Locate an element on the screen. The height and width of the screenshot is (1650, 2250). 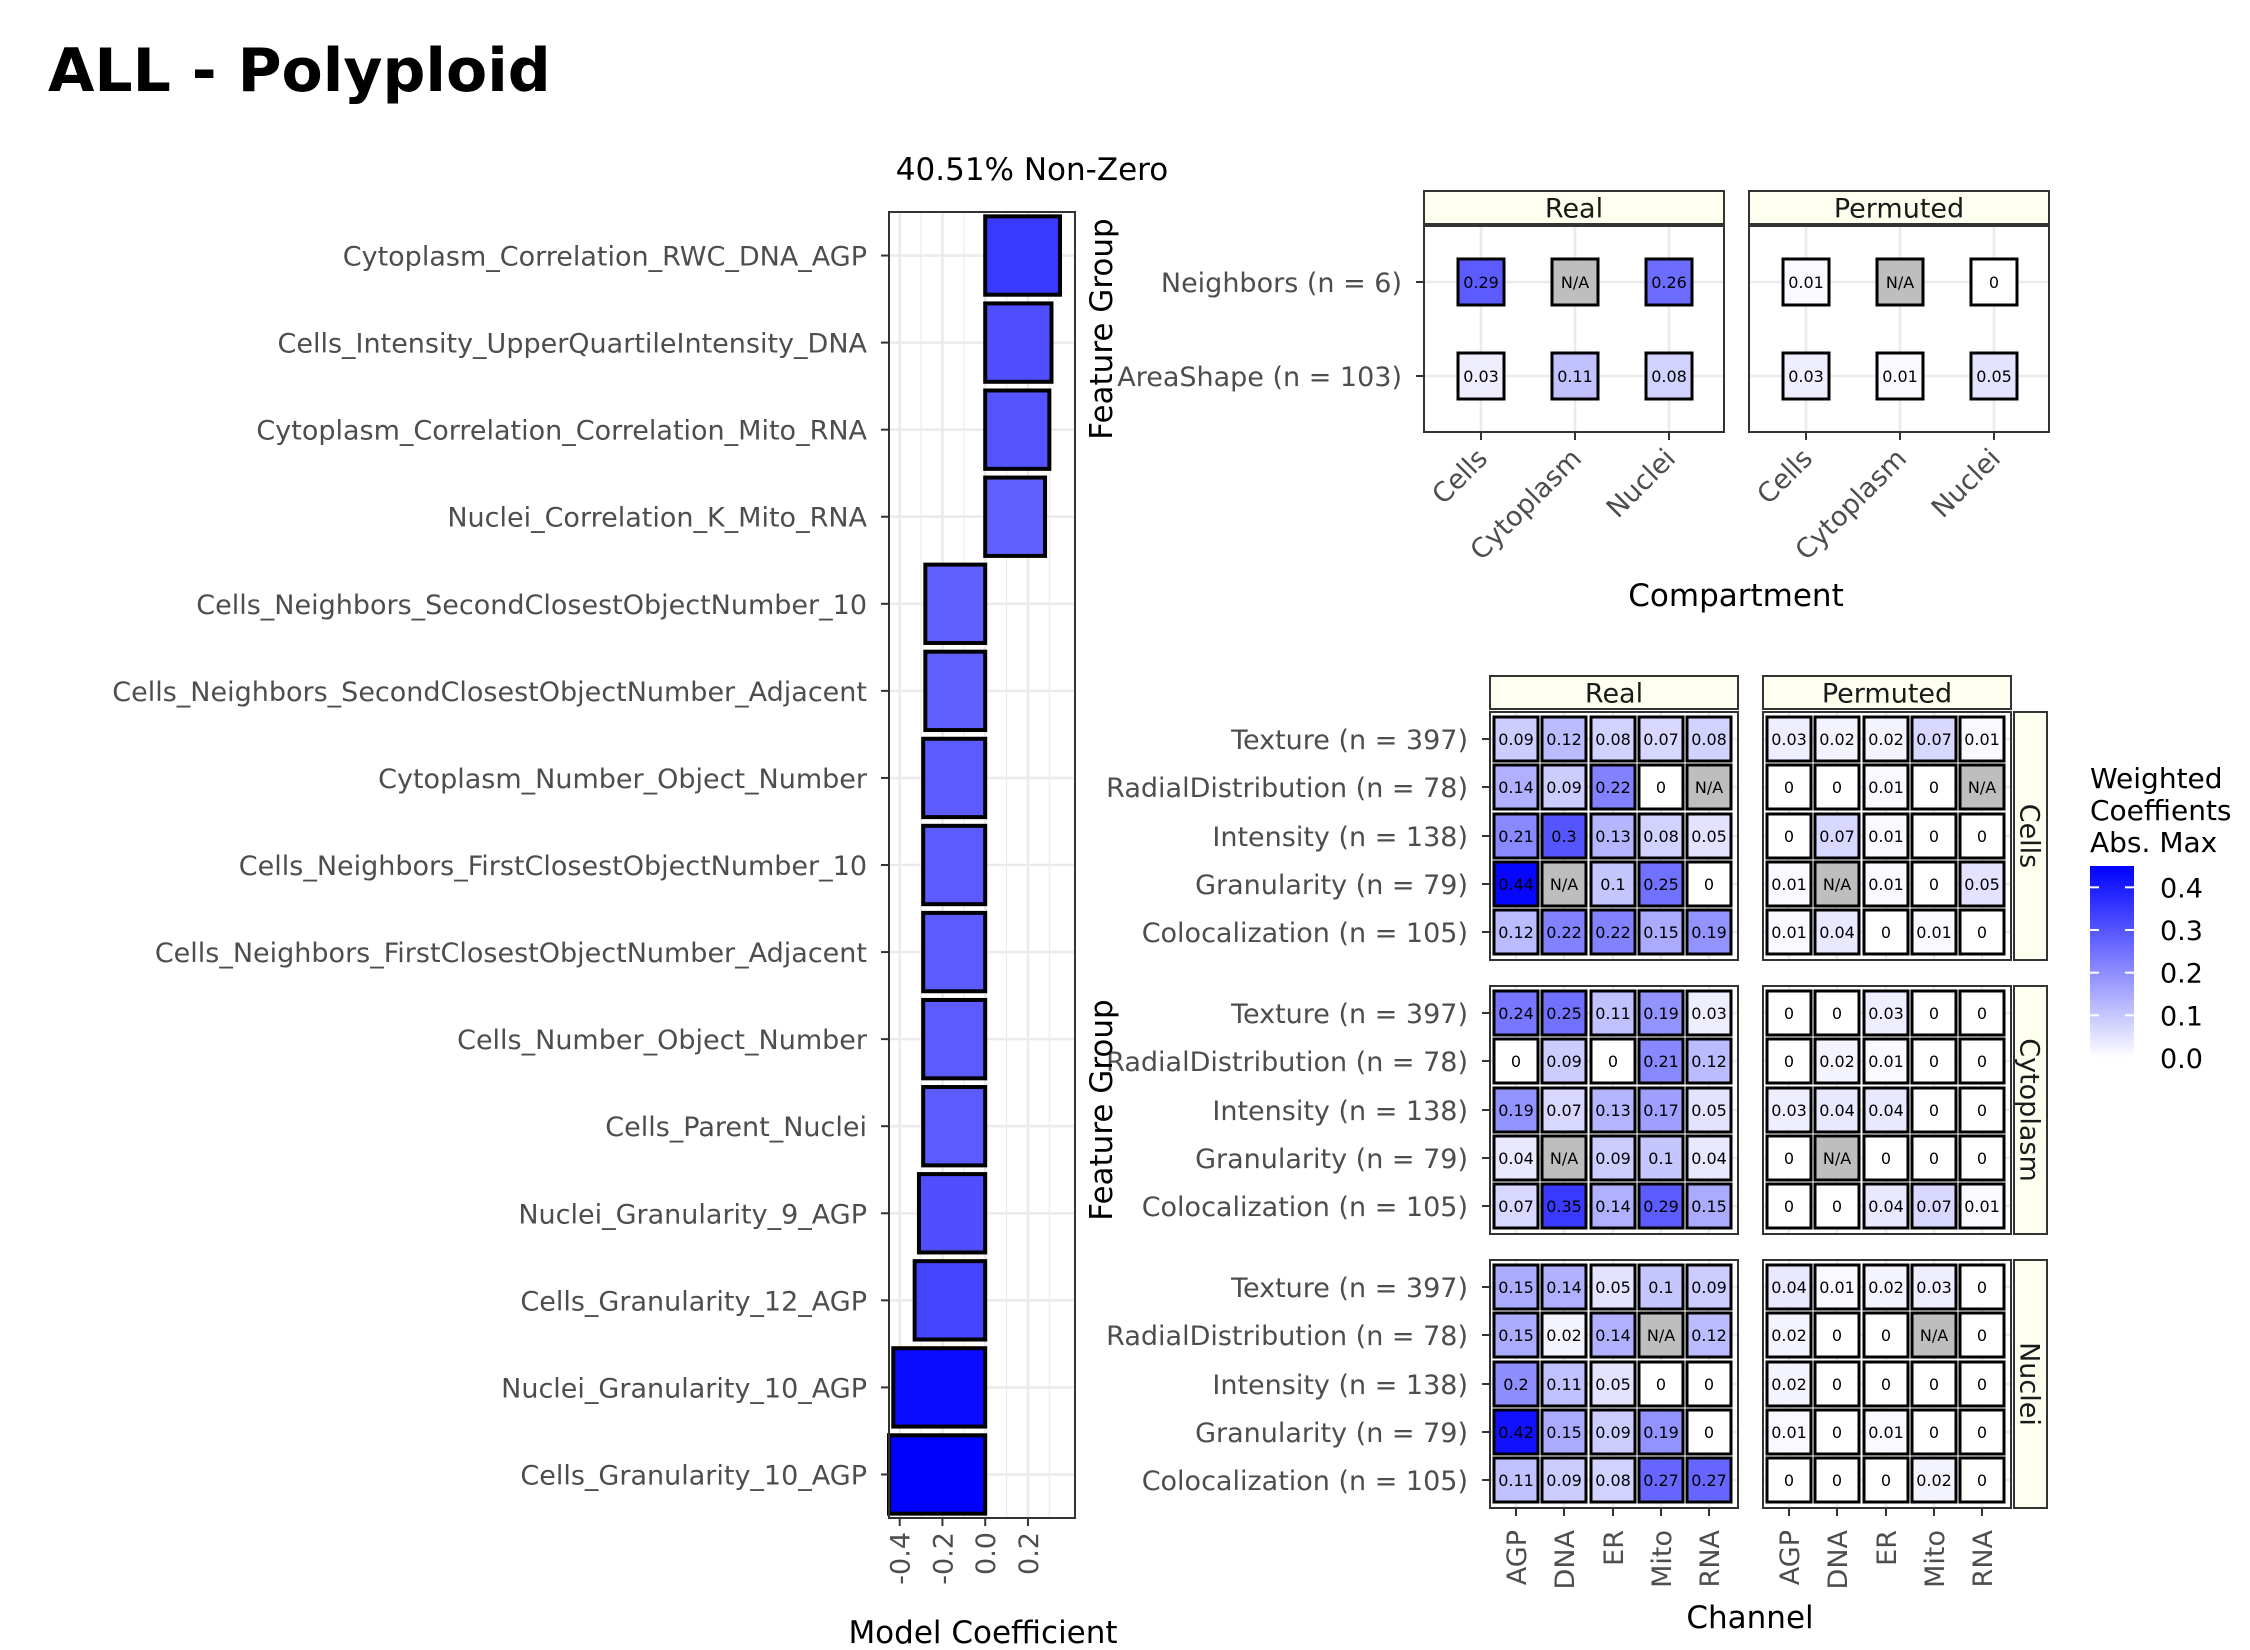
bar-Nuclei_Granularity_10_AGP is located at coordinates (939, 1387).